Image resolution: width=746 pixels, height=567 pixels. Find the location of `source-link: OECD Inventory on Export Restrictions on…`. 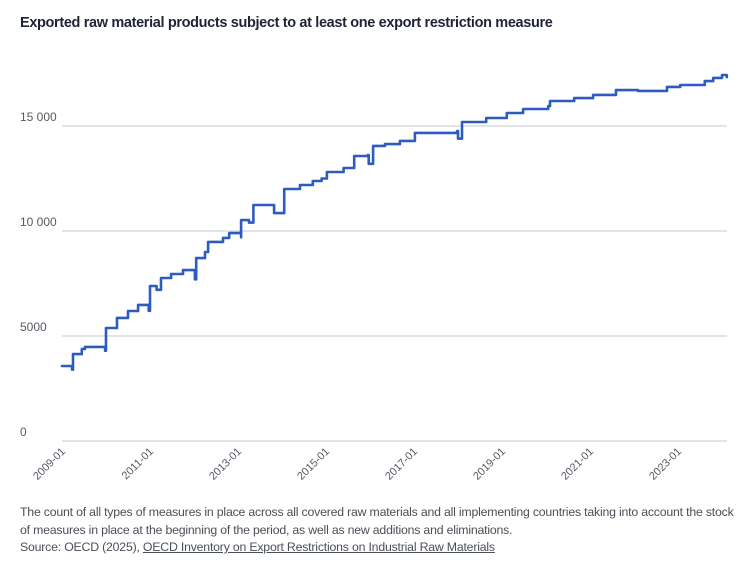

source-link: OECD Inventory on Export Restrictions on… is located at coordinates (318, 547).